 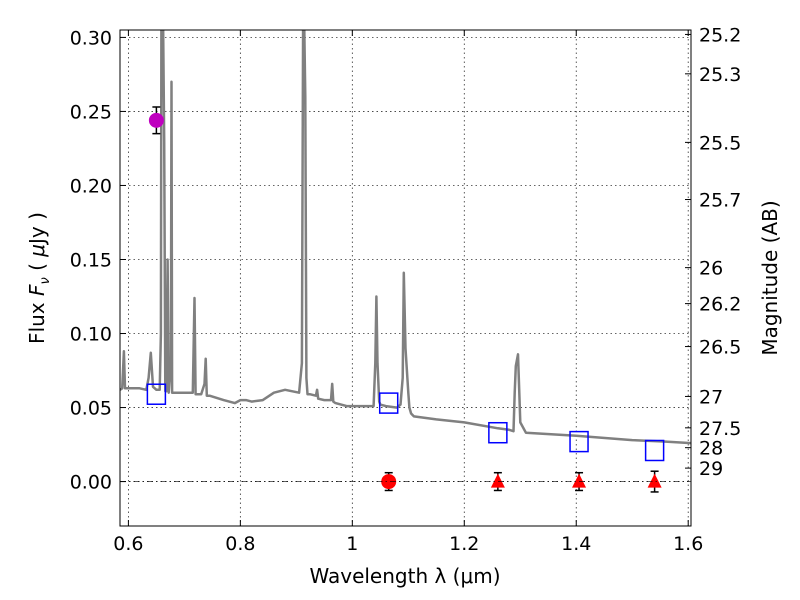 What do you see at coordinates (720, 429) in the screenshot?
I see `right-tick-label: 27.5` at bounding box center [720, 429].